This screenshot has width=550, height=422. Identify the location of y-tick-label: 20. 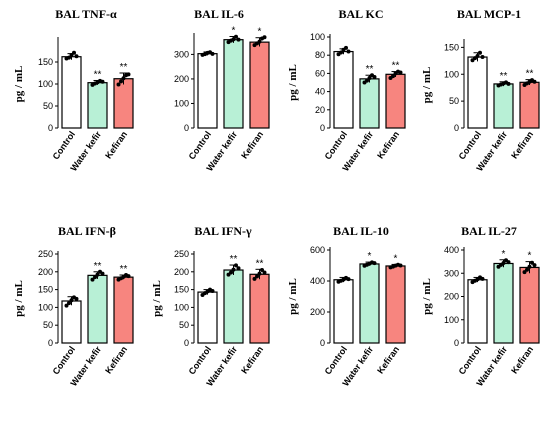
(320, 110).